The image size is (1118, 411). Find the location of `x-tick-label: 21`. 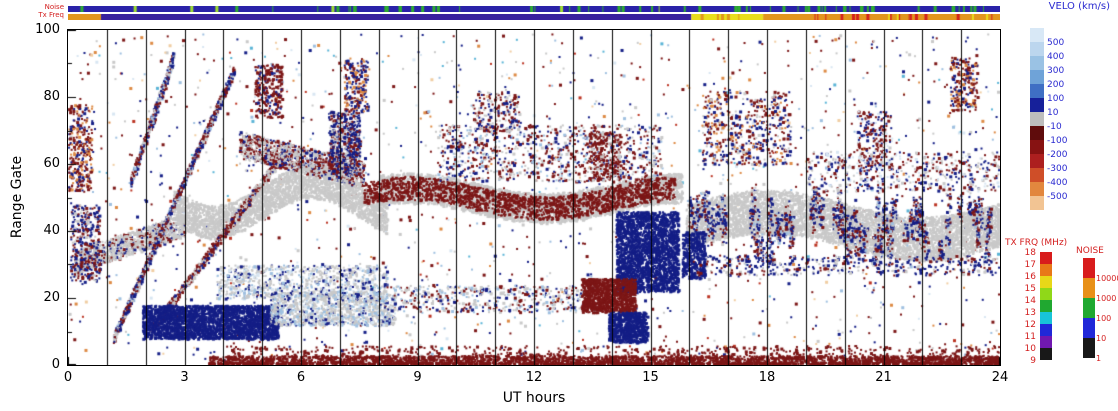

x-tick-label: 21 is located at coordinates (883, 377).